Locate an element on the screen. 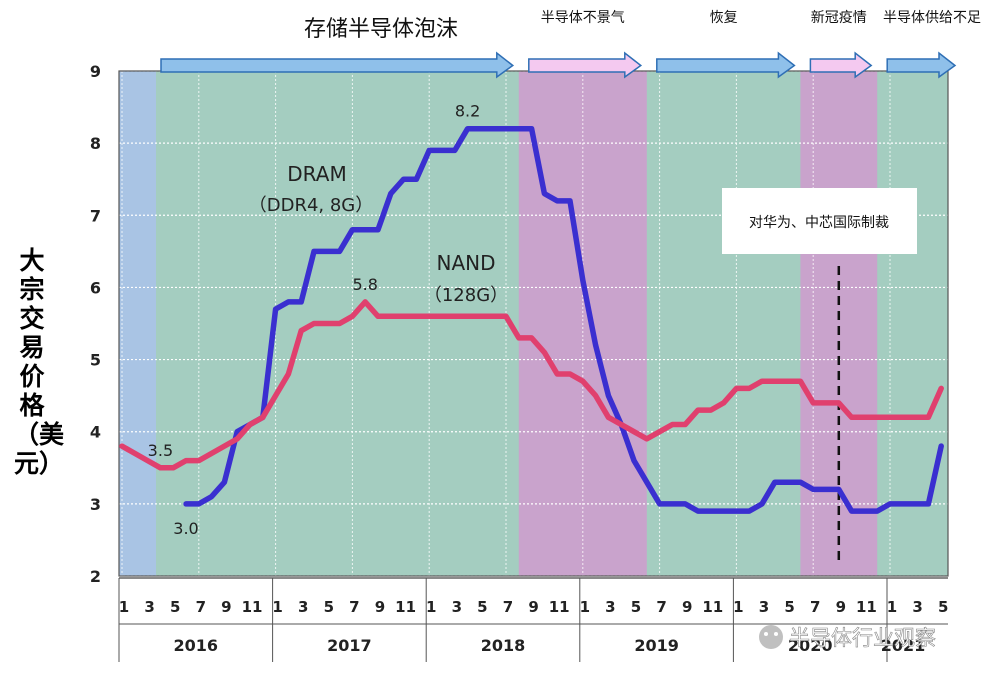 The image size is (990, 683). year-label: 2020 is located at coordinates (810, 645).